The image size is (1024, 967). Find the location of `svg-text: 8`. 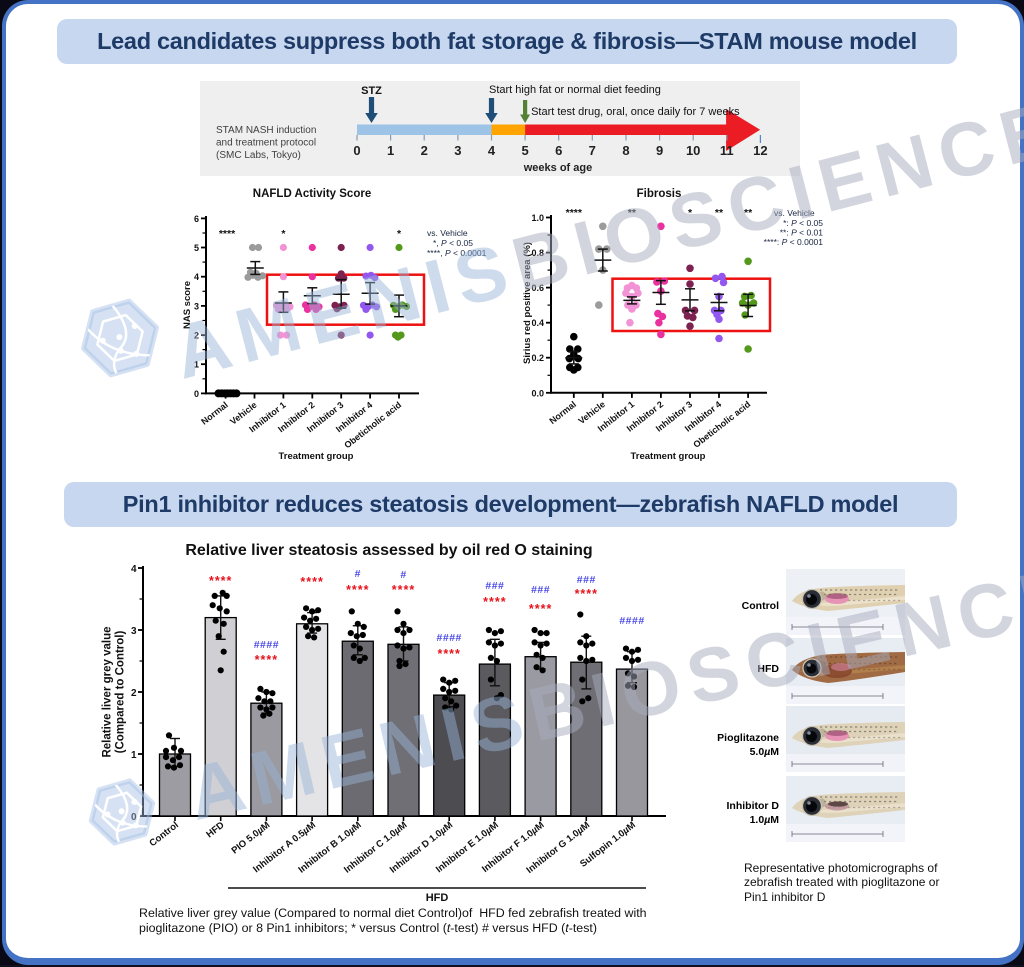

svg-text: 8 is located at coordinates (625, 150).